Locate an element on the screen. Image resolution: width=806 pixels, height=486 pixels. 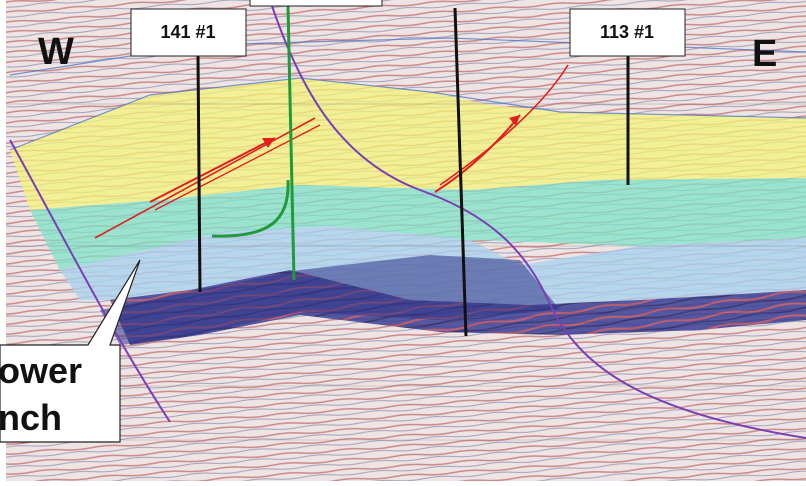
east-label: E is located at coordinates (764, 54).